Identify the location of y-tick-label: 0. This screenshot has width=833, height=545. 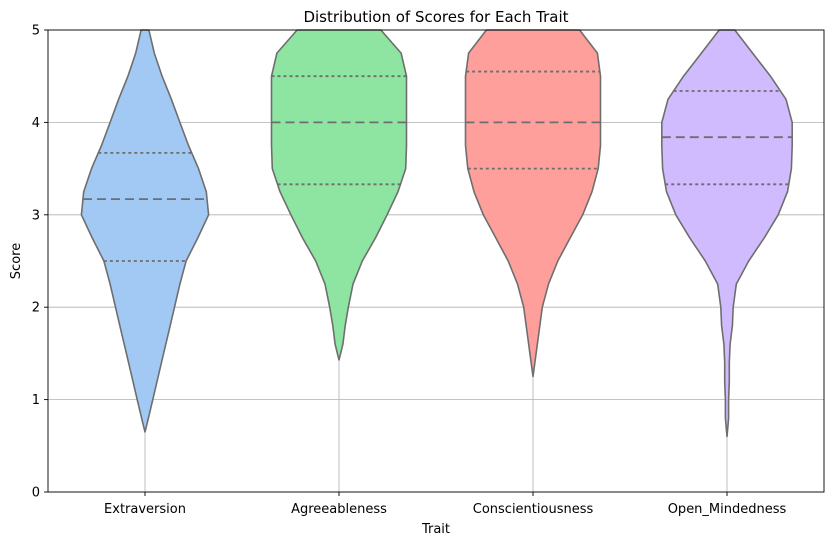
(36, 493).